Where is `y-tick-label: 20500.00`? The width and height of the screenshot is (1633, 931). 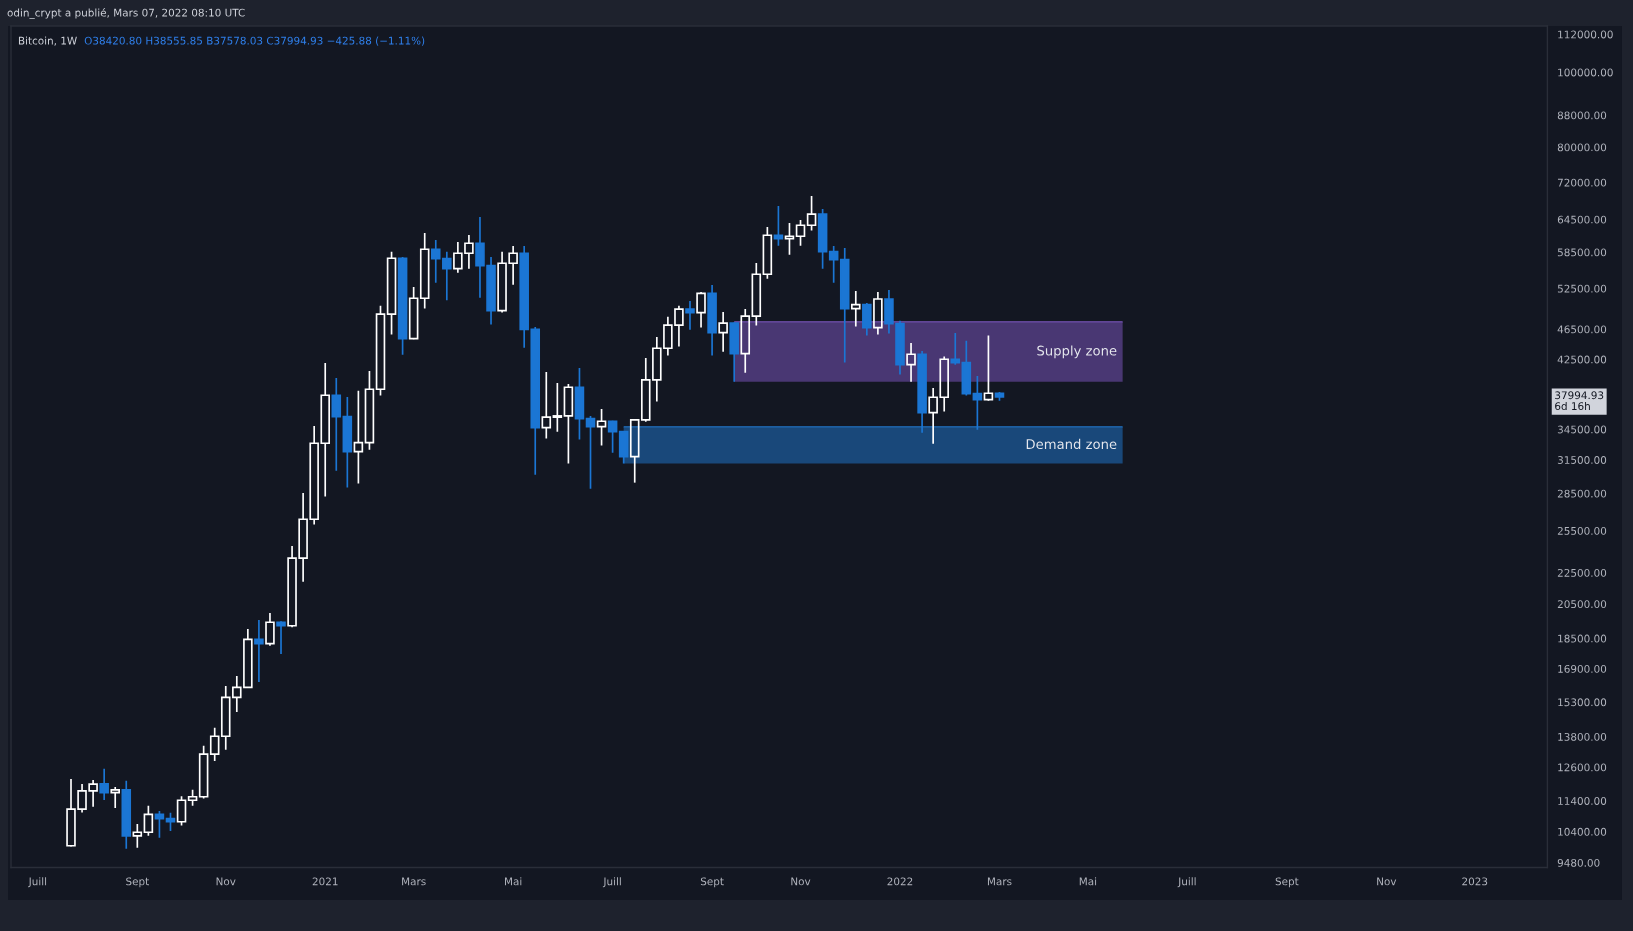 y-tick-label: 20500.00 is located at coordinates (1582, 604).